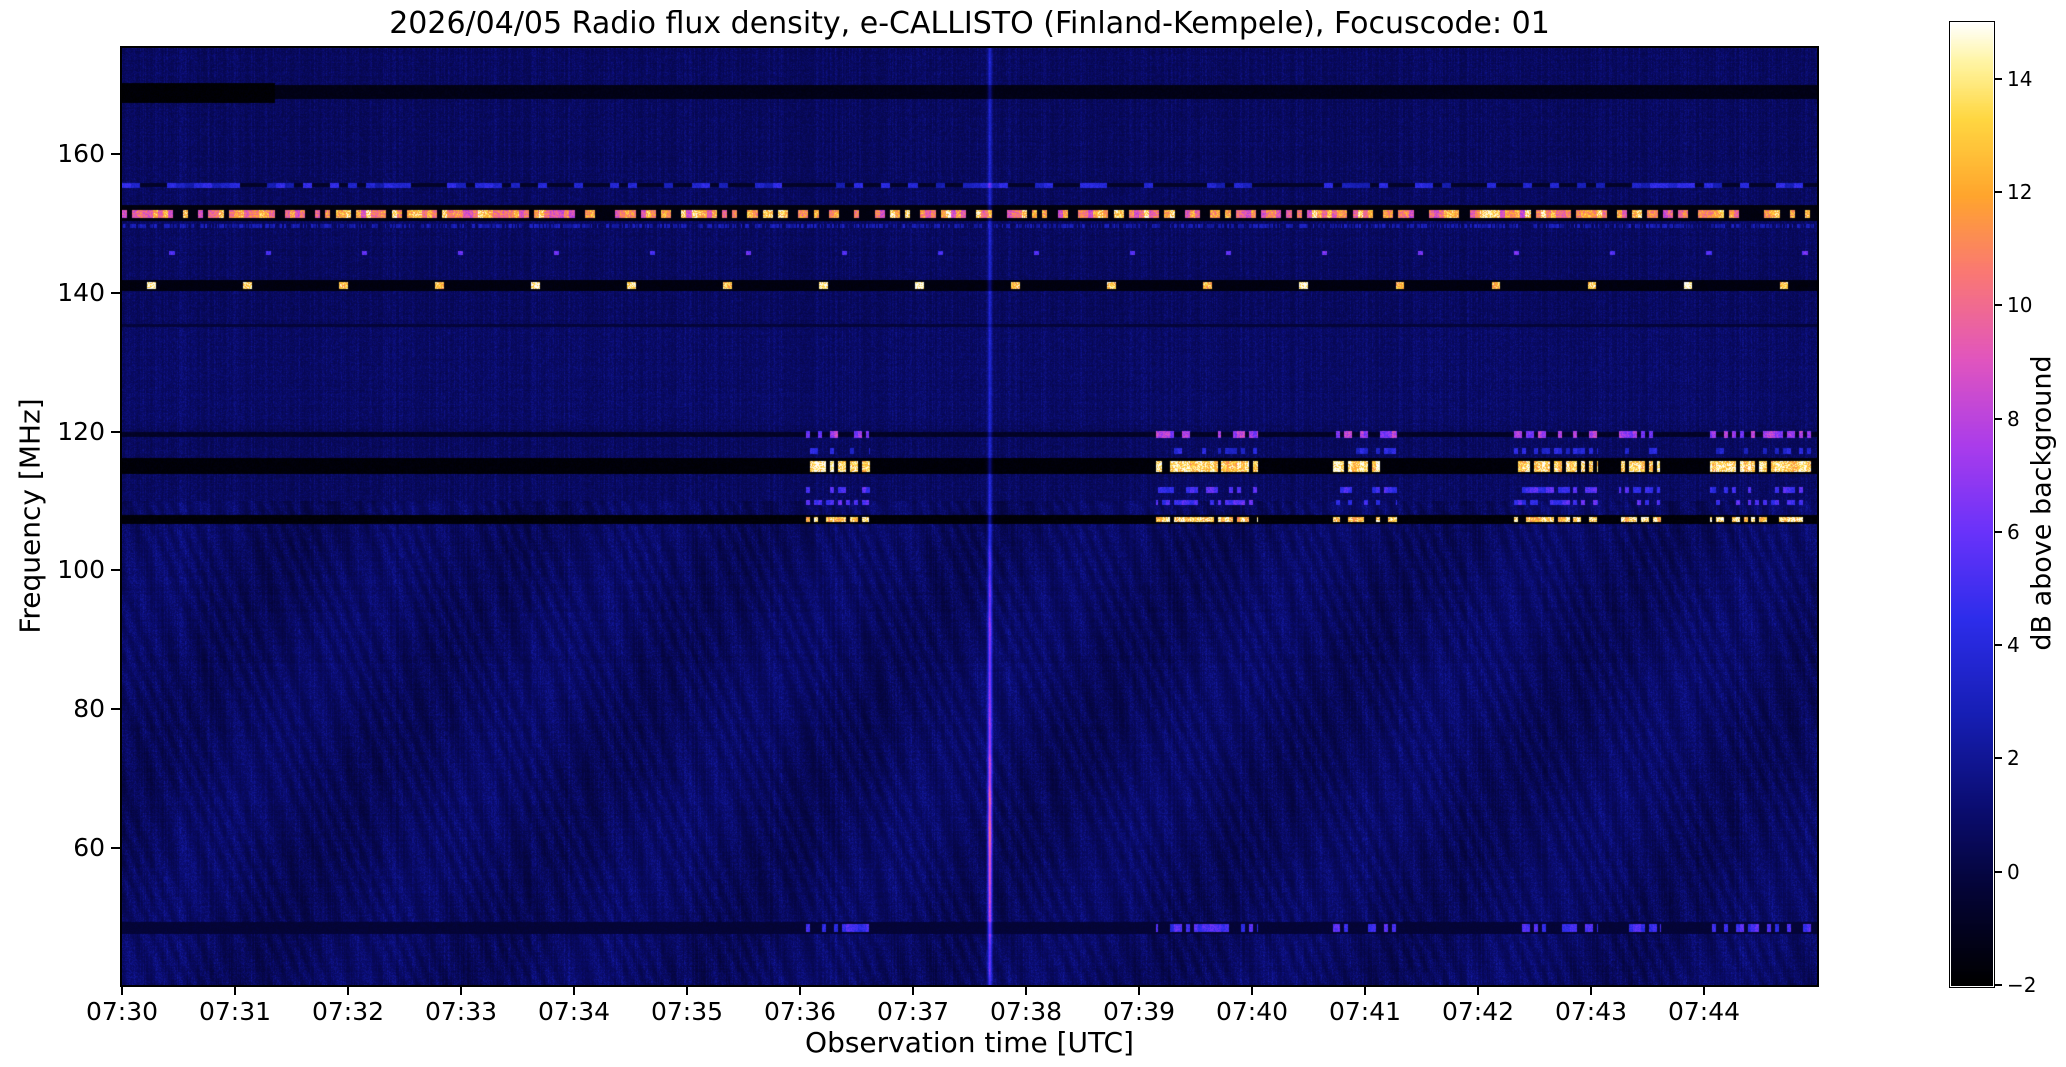  What do you see at coordinates (1252, 1011) in the screenshot?
I see `x-tick-label: 07:40` at bounding box center [1252, 1011].